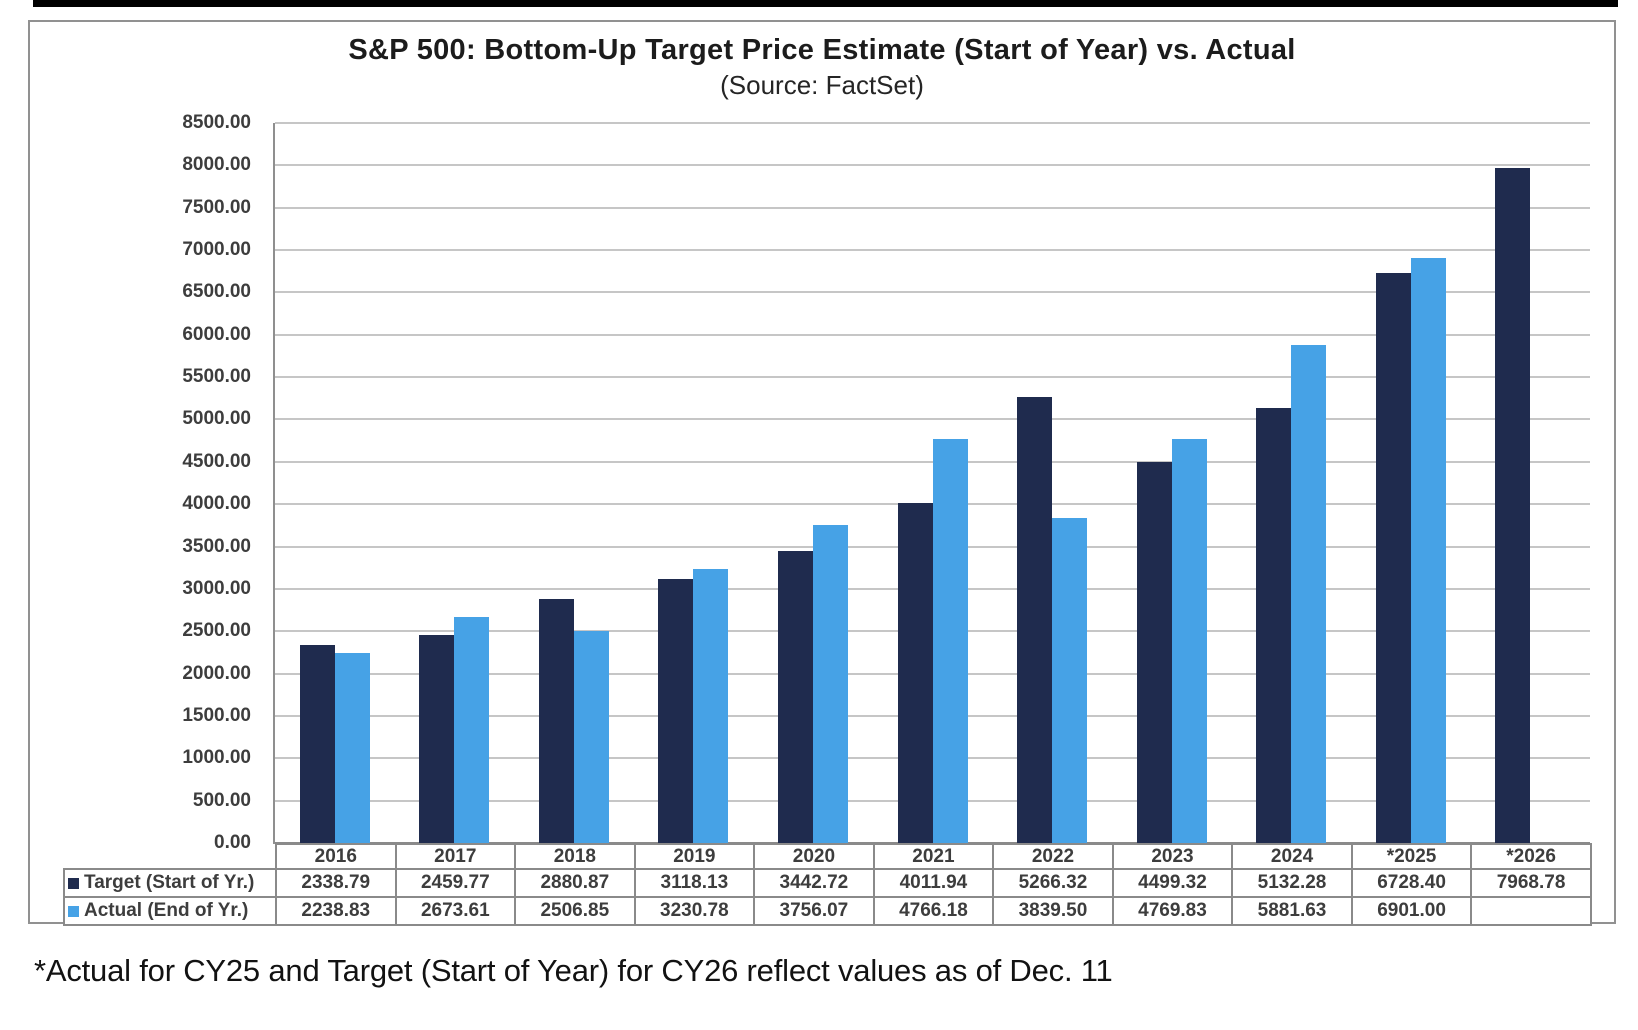 This screenshot has width=1638, height=1030. What do you see at coordinates (1393, 558) in the screenshot?
I see `bar-target-*2025` at bounding box center [1393, 558].